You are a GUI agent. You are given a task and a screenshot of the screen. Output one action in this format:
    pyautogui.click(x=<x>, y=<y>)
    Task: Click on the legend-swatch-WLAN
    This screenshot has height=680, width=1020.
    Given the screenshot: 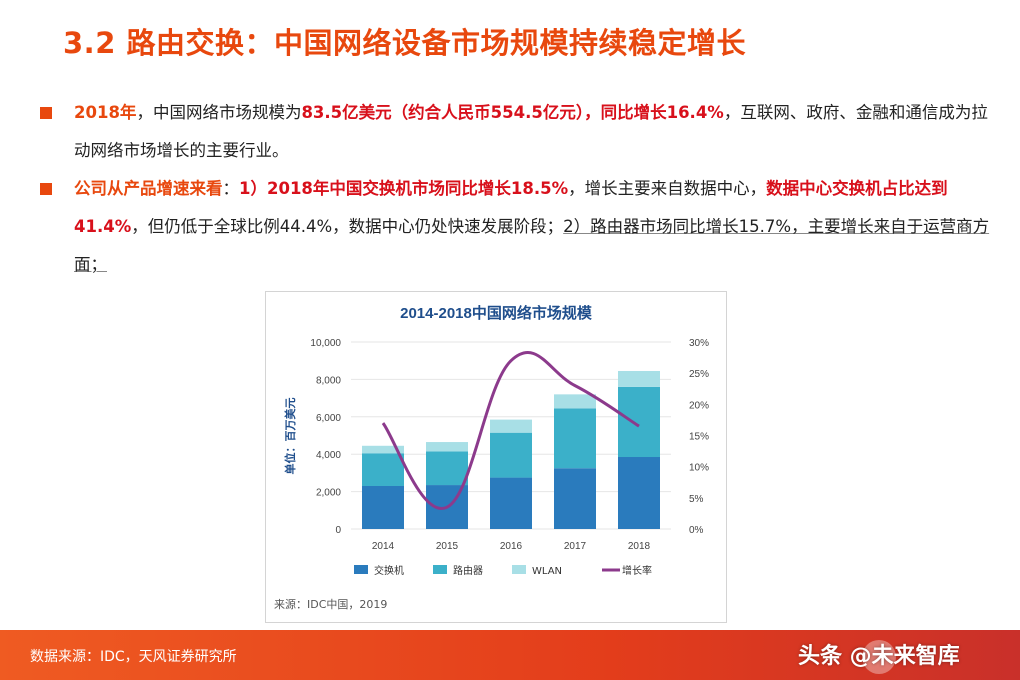 What is the action you would take?
    pyautogui.click(x=519, y=569)
    